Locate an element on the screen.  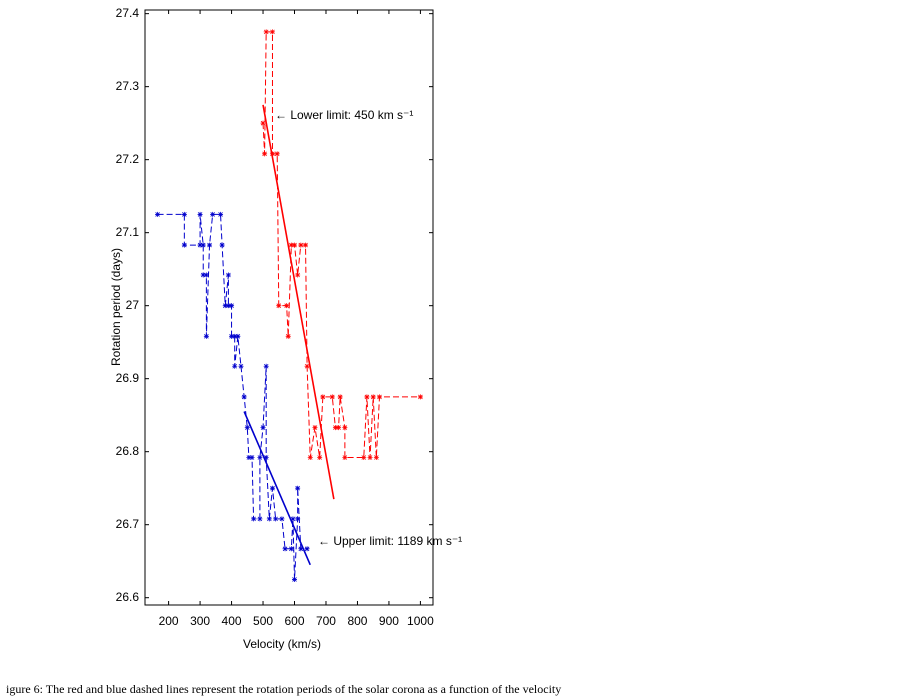
y-tick-label: 26.6 is located at coordinates (128, 597).